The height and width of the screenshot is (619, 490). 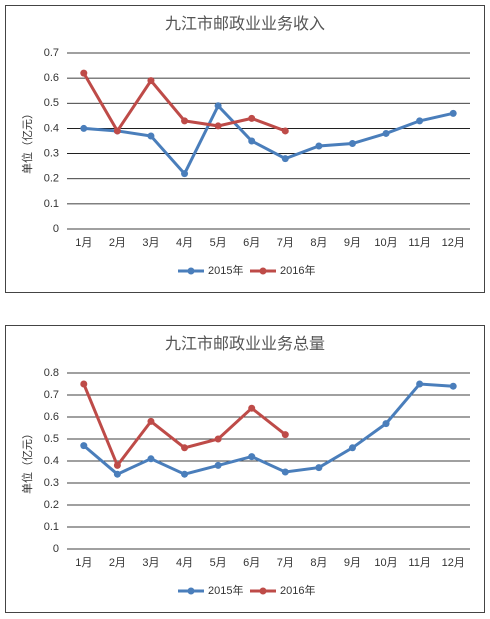 I want to click on y-tick-label: 0.8, so click(x=51, y=373).